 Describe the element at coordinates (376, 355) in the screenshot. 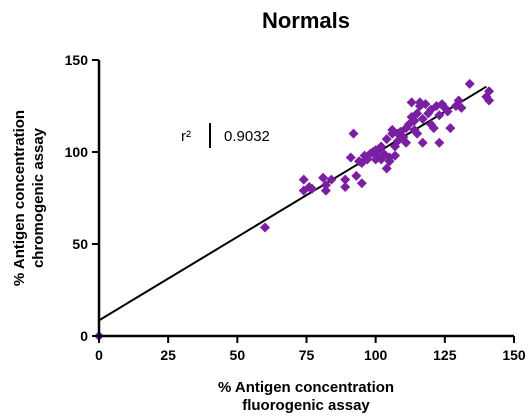

I see `x-tick-label: 100` at that location.